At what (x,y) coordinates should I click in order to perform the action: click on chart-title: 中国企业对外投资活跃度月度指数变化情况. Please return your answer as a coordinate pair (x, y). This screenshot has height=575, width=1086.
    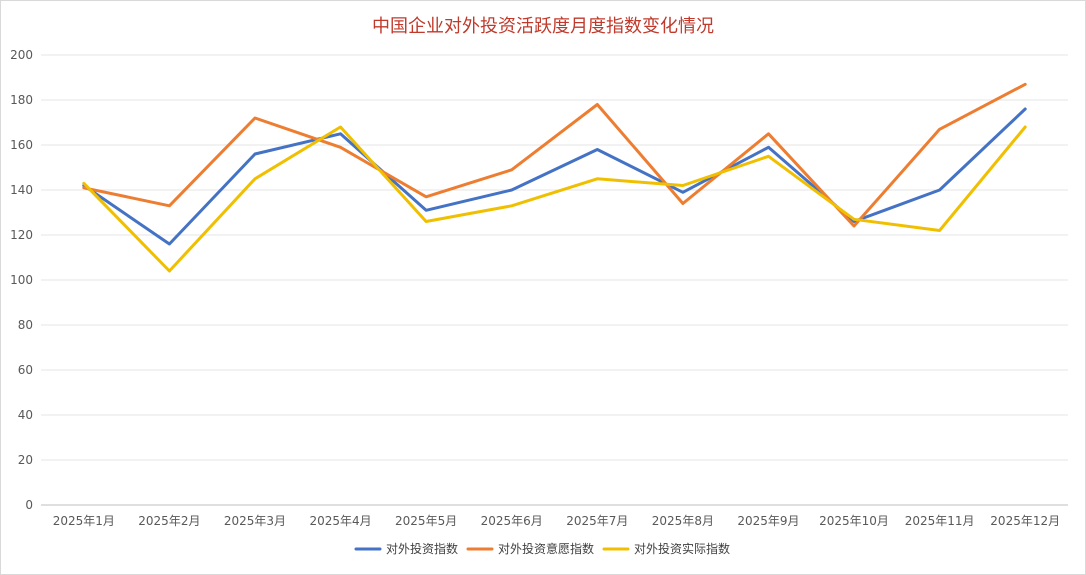
    Looking at the image, I should click on (543, 26).